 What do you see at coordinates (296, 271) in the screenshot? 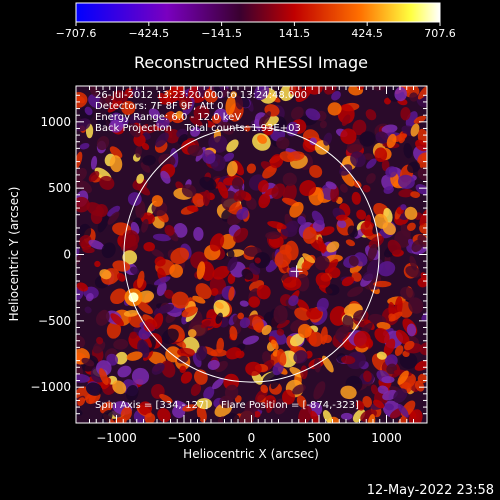
I see `spin-axis-marker` at bounding box center [296, 271].